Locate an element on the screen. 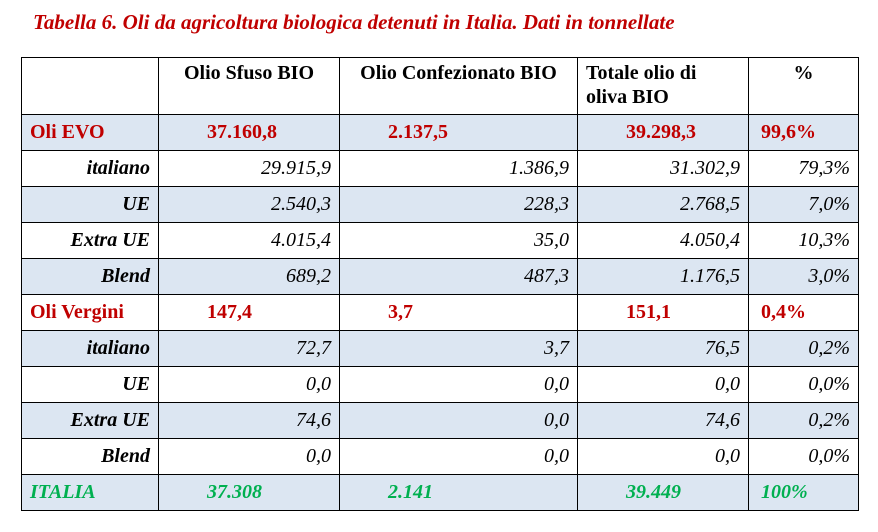  cell-sfuso: 147,4 is located at coordinates (249, 312).